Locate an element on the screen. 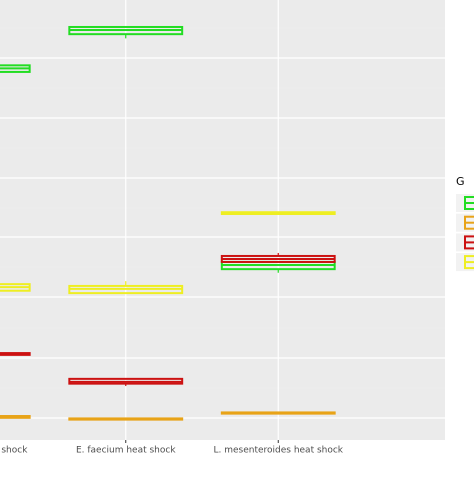 This screenshot has height=478, width=474. x-tick-label: C. divergens heat shock is located at coordinates (14, 451).